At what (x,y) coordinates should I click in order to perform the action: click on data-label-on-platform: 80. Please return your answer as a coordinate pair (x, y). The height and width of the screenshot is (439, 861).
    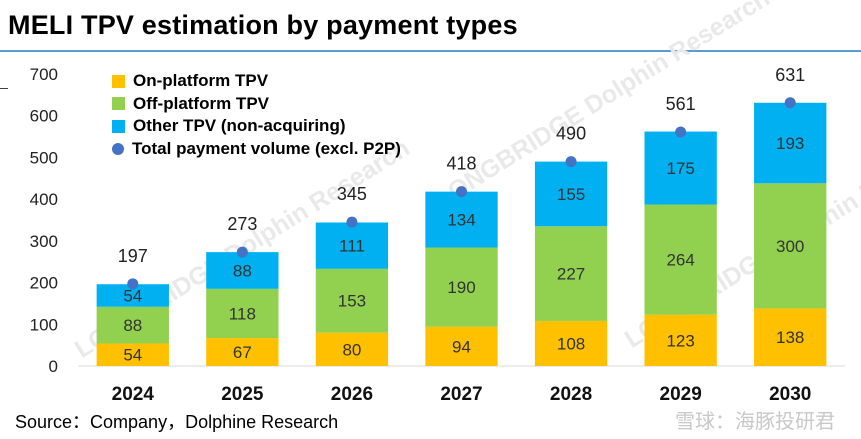
    Looking at the image, I should click on (351, 349).